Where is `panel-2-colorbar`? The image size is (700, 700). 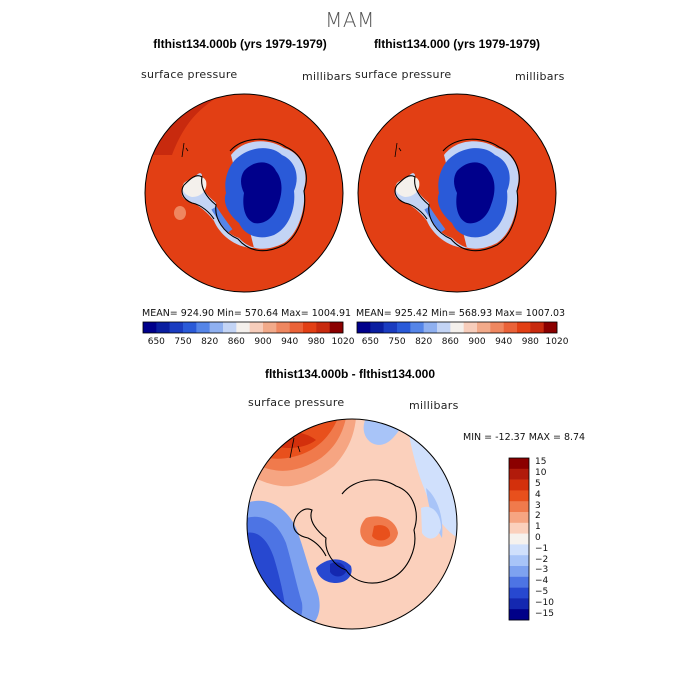 panel-2-colorbar is located at coordinates (457, 327).